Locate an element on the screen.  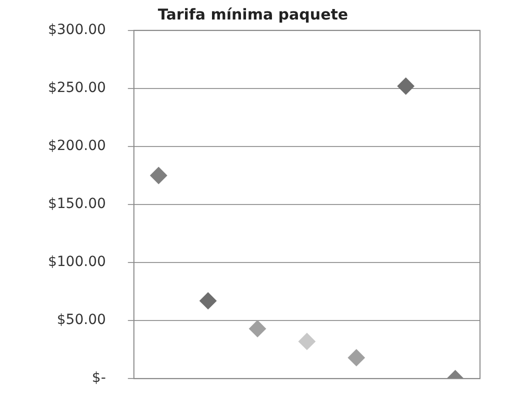
y-tick-label: $50.00 is located at coordinates (81, 320).